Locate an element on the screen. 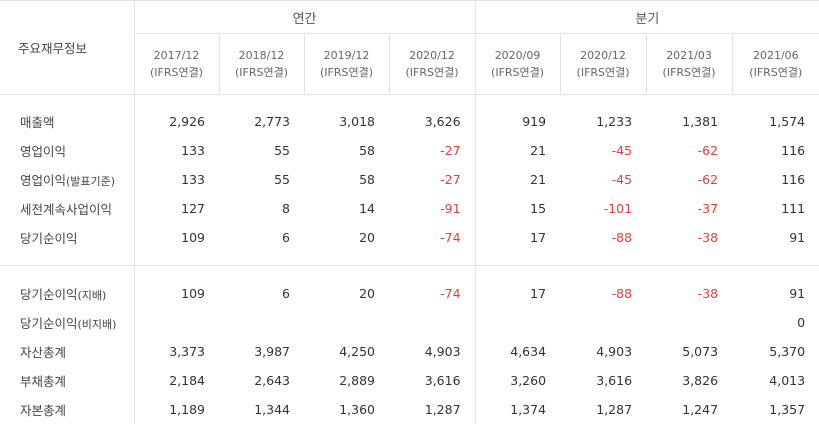 The image size is (819, 438). row-label-header: 주요재무정보 is located at coordinates (67, 47).